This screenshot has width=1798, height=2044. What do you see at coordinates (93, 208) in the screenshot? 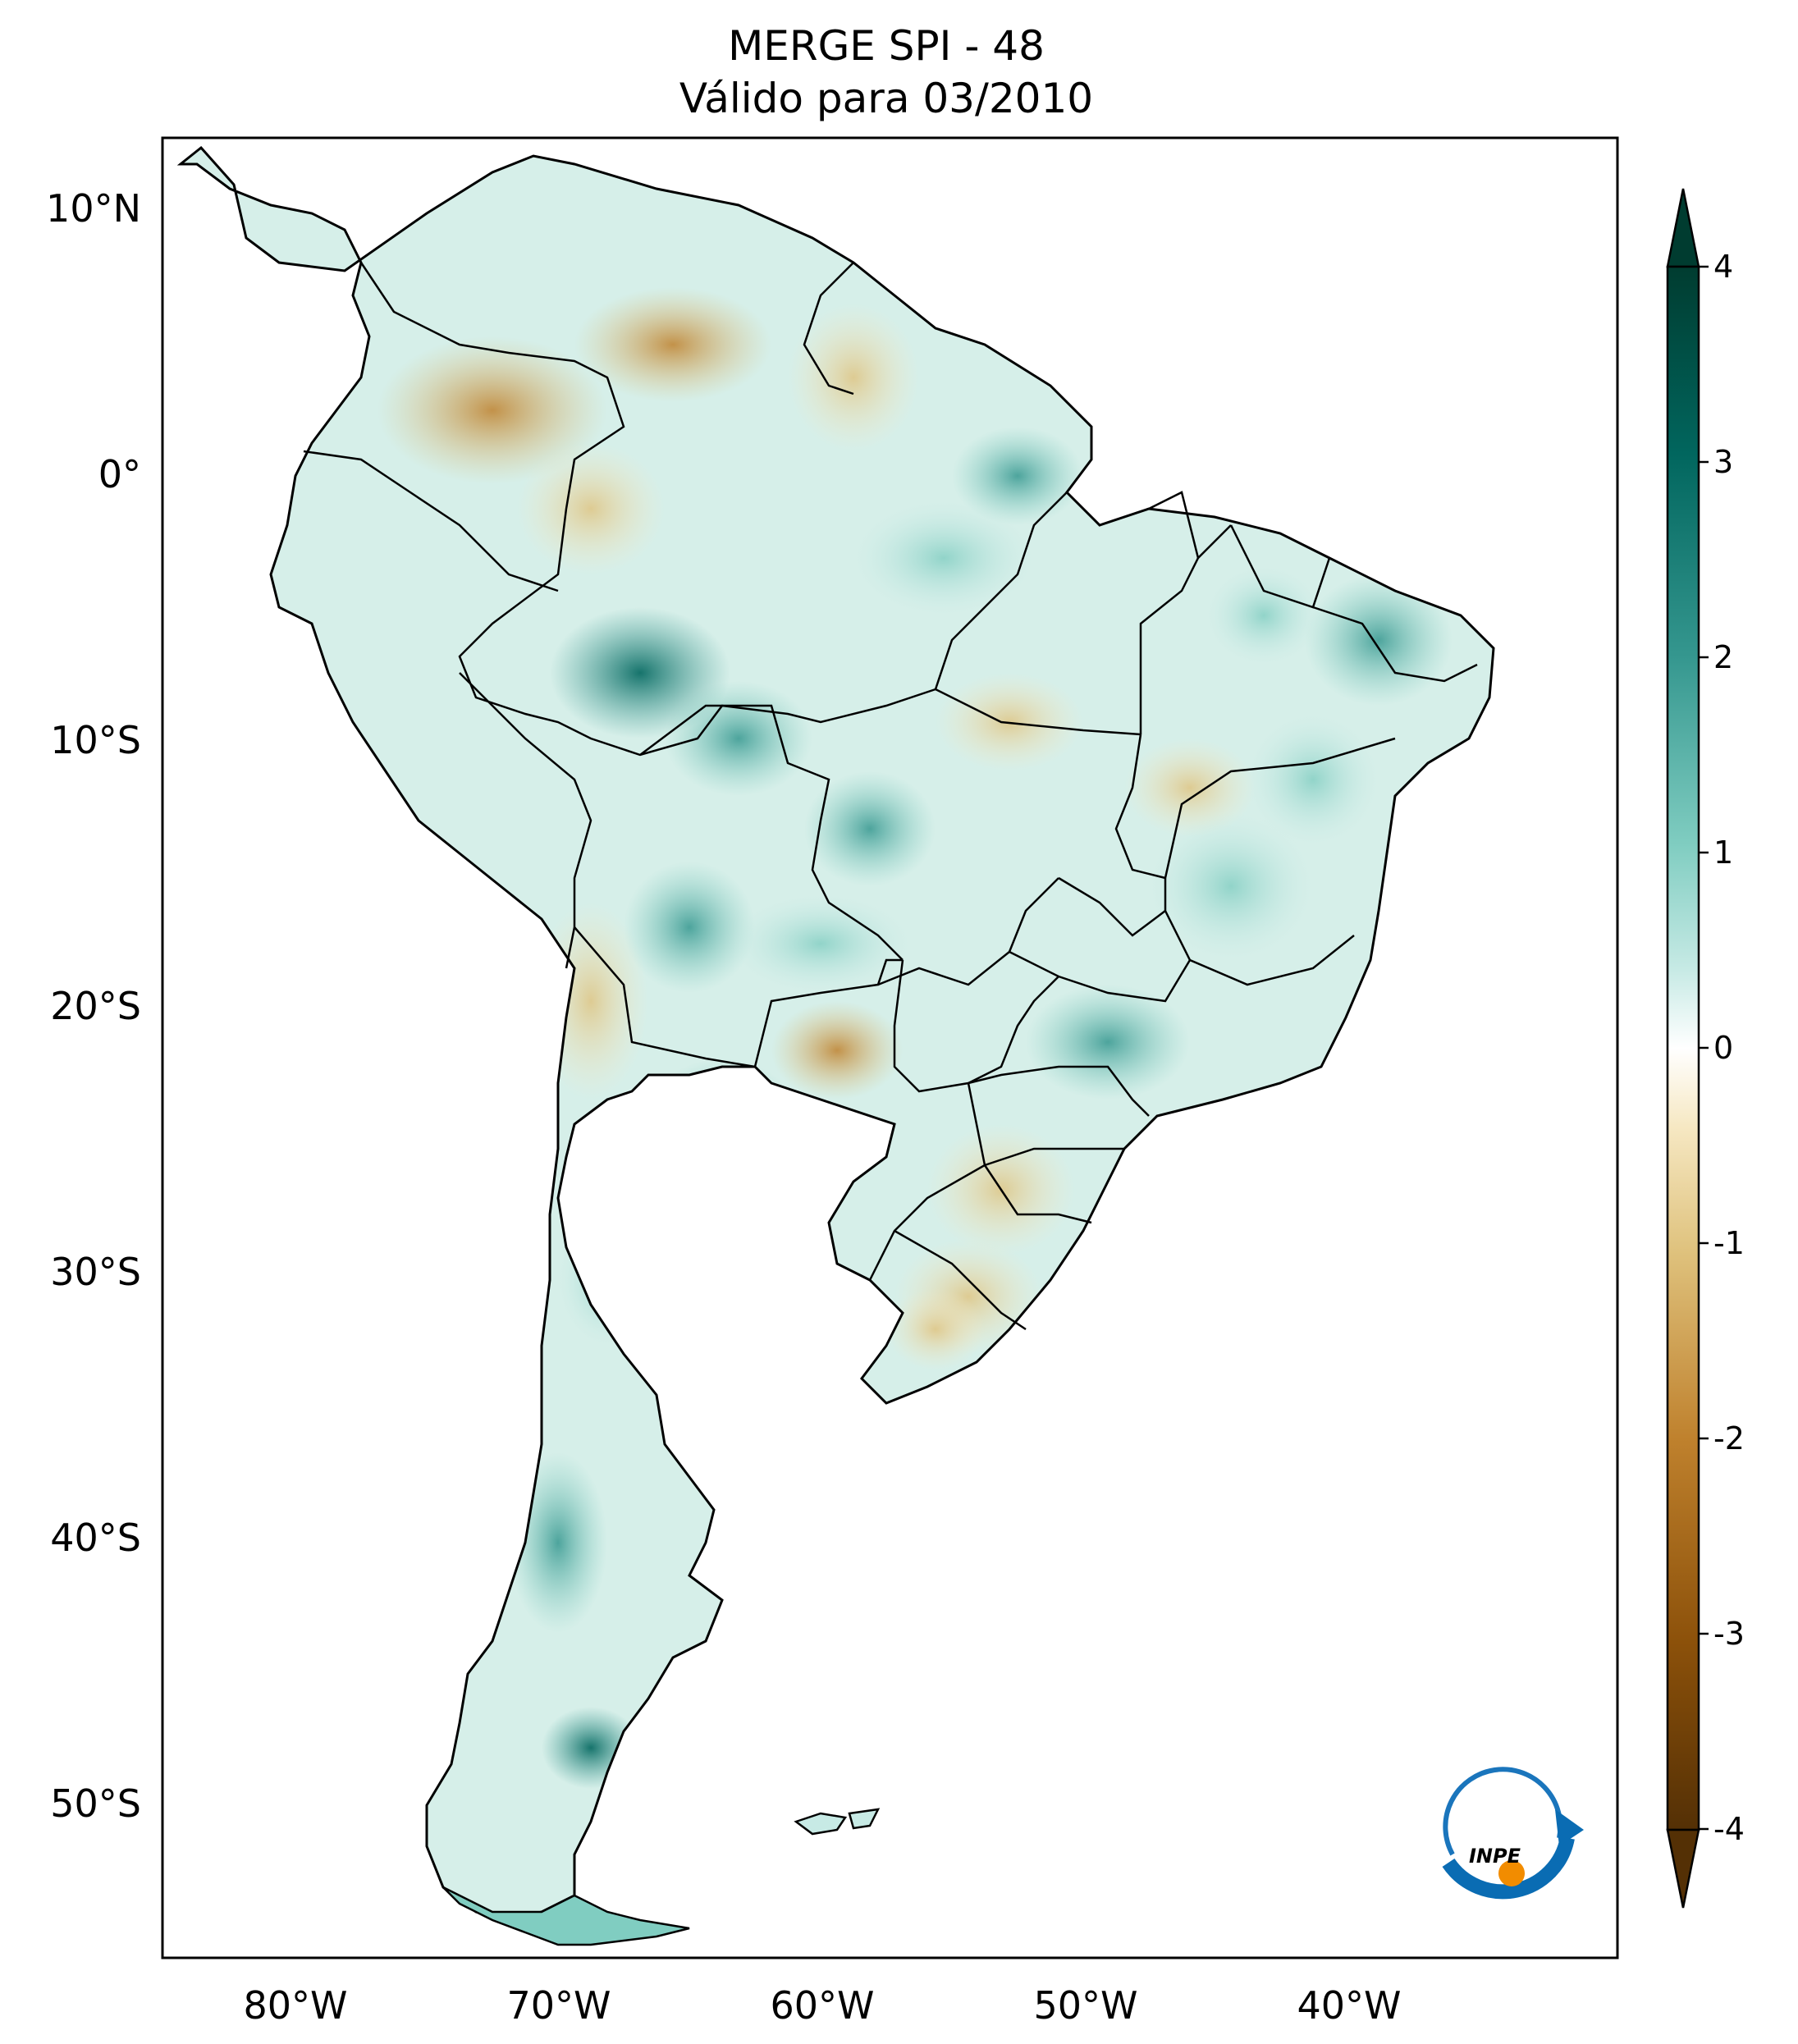
I see `lat-label-10n: 10°N` at bounding box center [93, 208].